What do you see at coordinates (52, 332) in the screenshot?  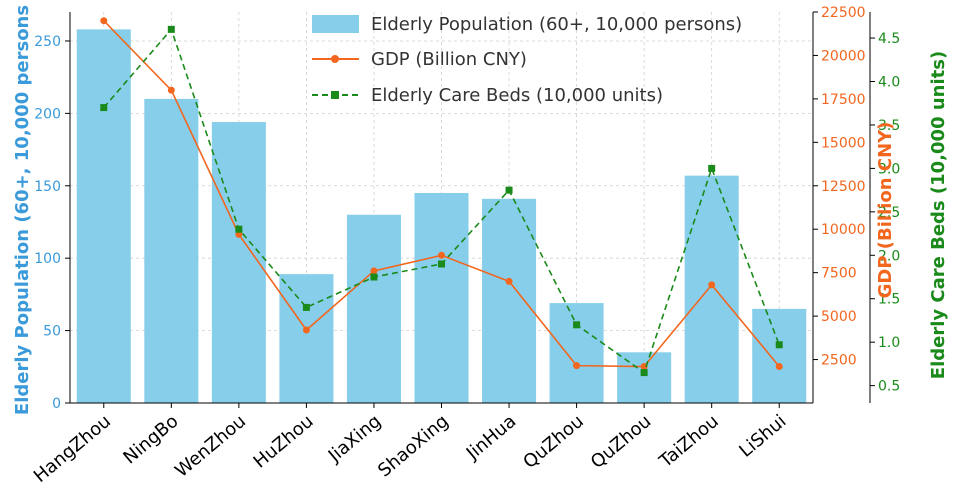 I see `left-tick-label: 50` at bounding box center [52, 332].